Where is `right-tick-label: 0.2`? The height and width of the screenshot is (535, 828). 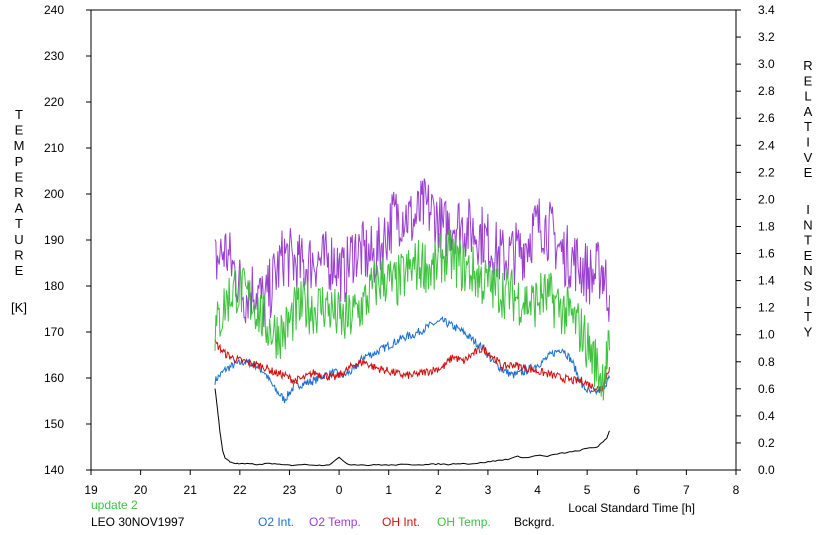
right-tick-label: 0.2 is located at coordinates (766, 443).